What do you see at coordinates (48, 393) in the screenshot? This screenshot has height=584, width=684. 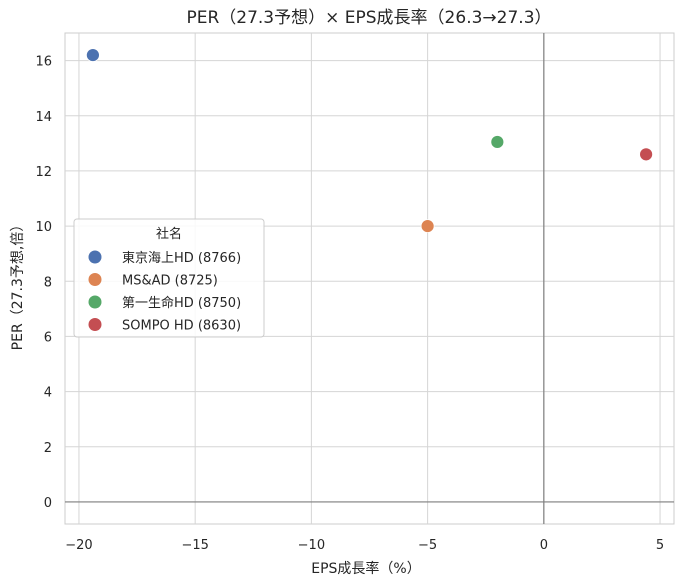 I see `y-tick-label: 4` at bounding box center [48, 393].